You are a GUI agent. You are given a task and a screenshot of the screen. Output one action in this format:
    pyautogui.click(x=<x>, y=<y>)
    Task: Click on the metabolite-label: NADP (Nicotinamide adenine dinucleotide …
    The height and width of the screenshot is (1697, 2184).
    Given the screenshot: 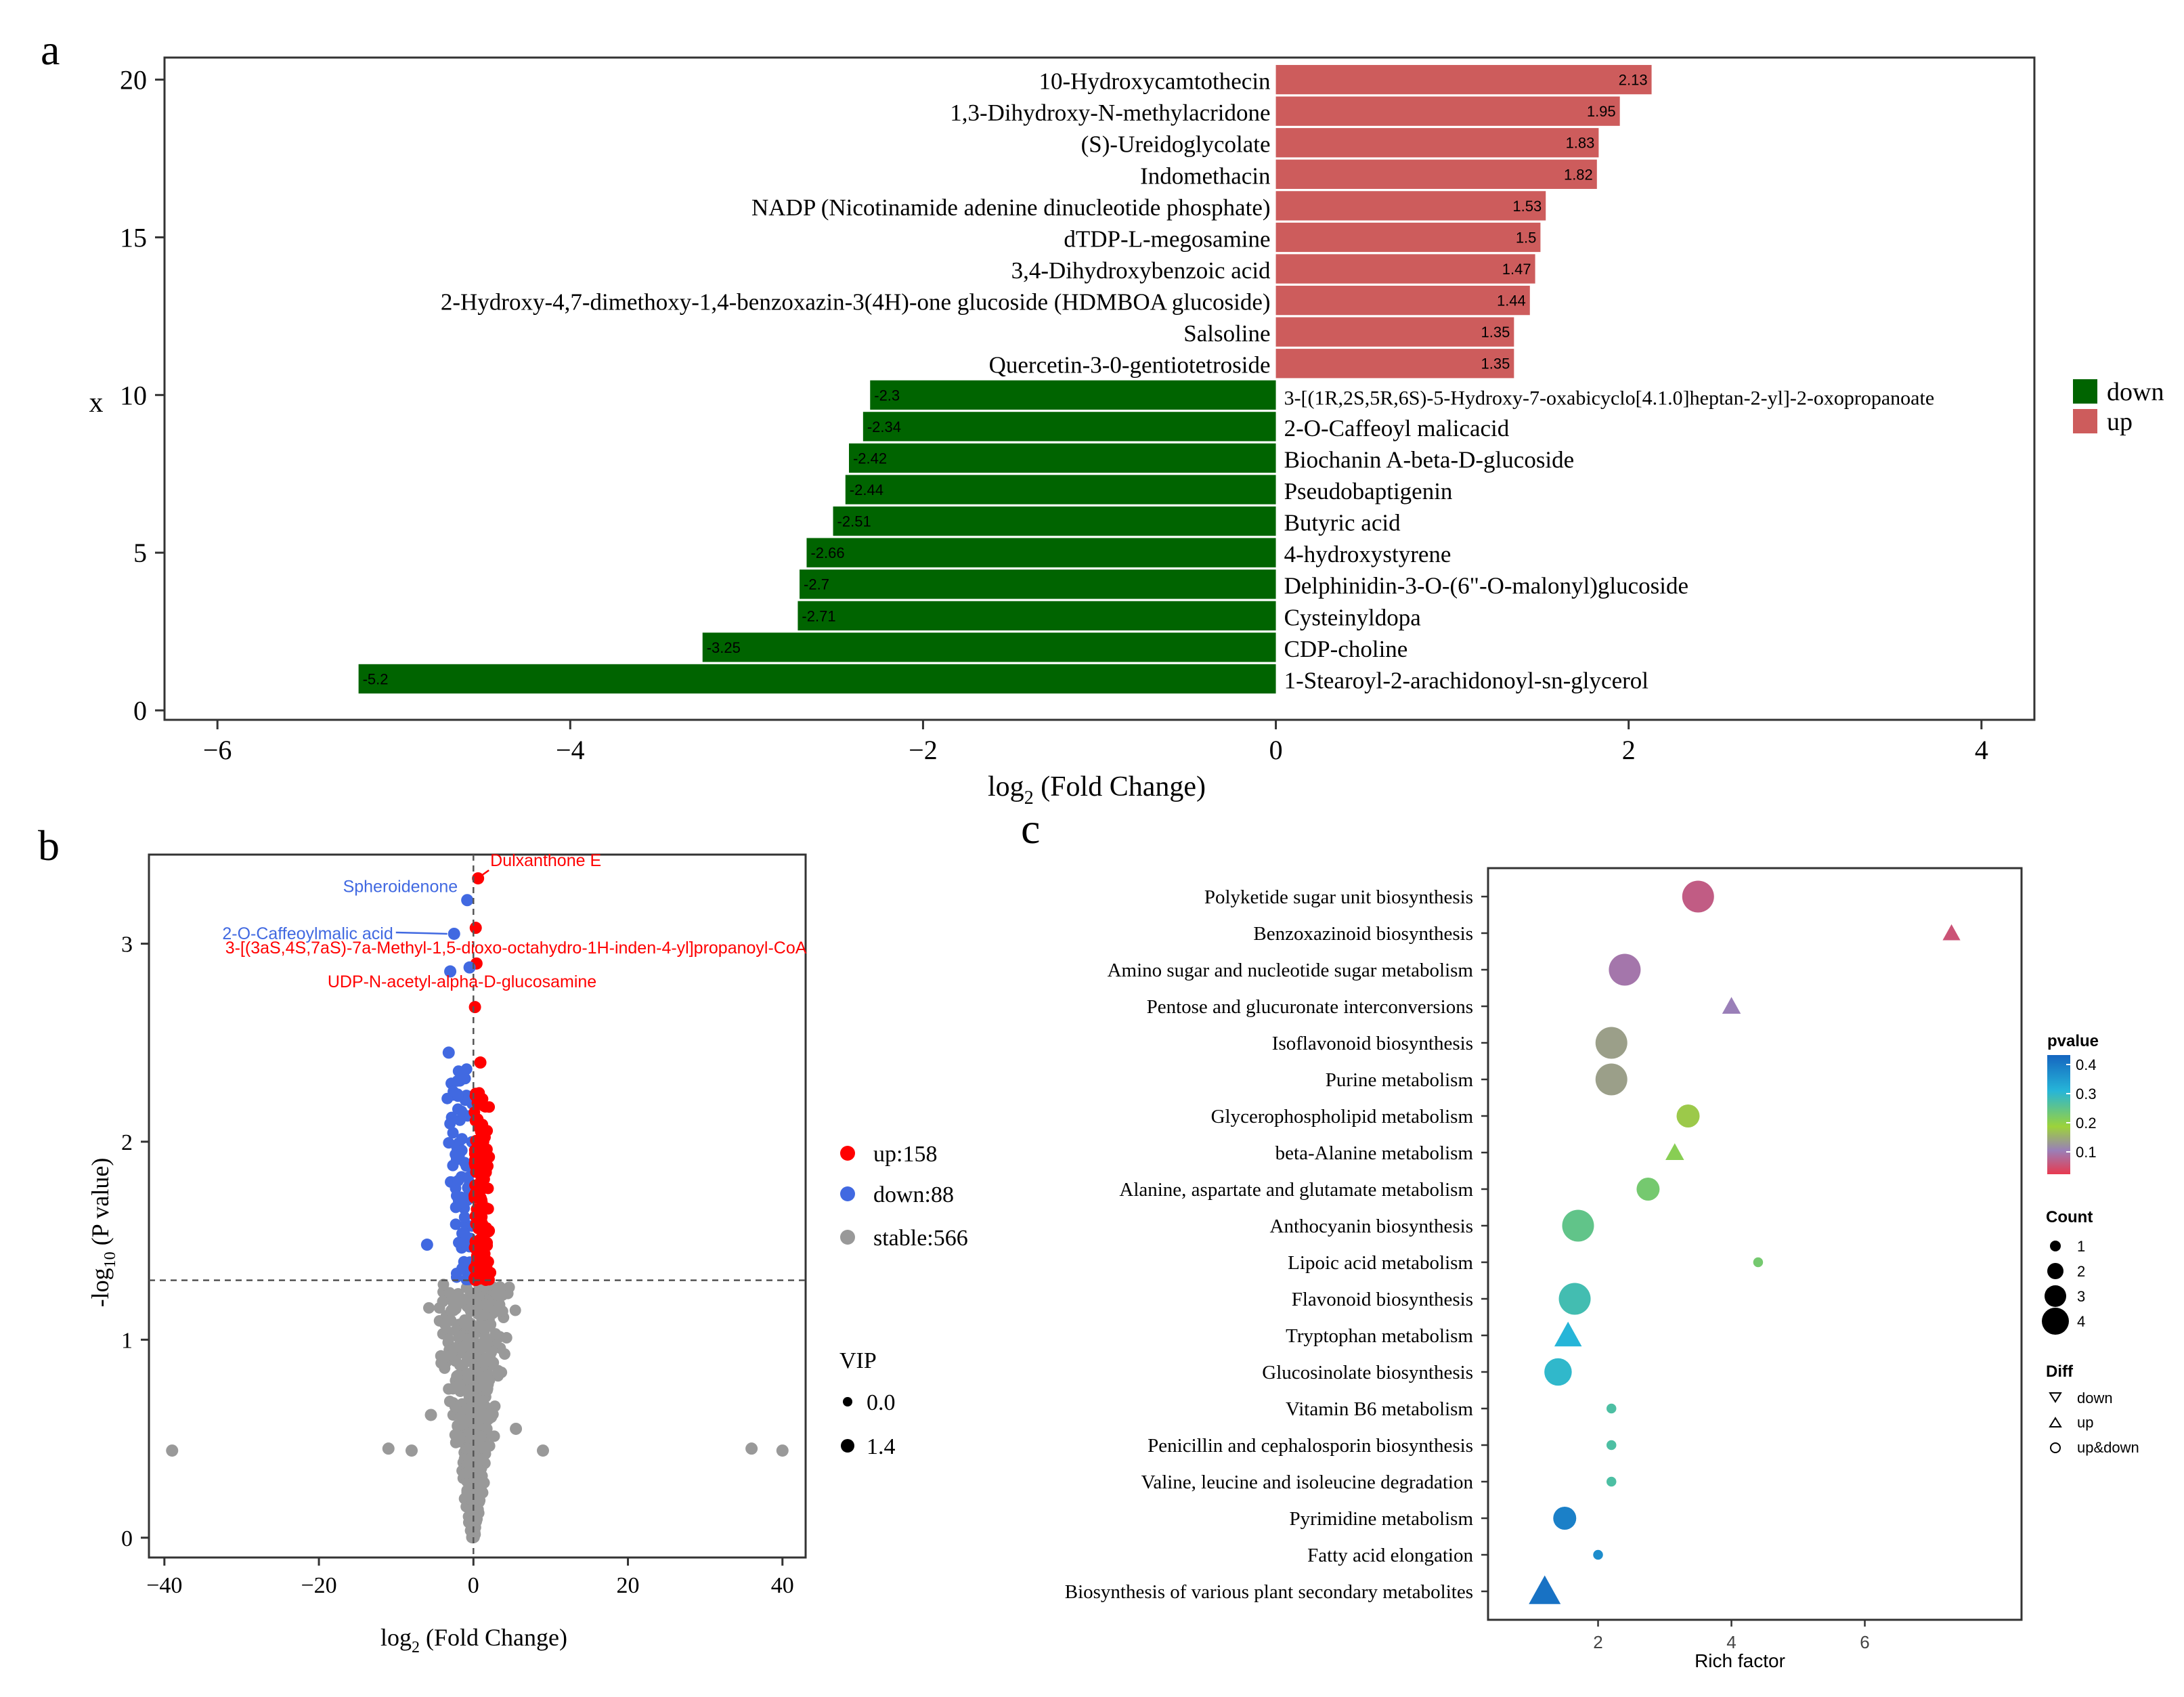 What is the action you would take?
    pyautogui.click(x=1011, y=207)
    